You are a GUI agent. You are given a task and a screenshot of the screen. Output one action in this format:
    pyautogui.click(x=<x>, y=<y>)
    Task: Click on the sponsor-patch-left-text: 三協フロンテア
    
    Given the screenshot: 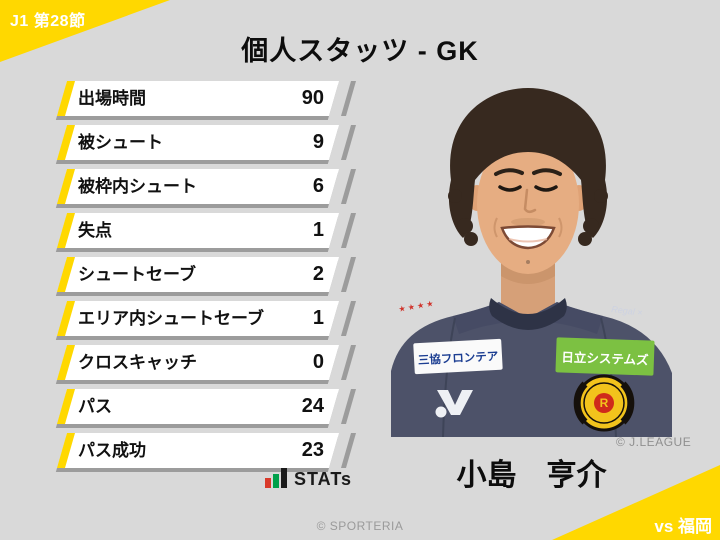 What is the action you would take?
    pyautogui.click(x=458, y=358)
    